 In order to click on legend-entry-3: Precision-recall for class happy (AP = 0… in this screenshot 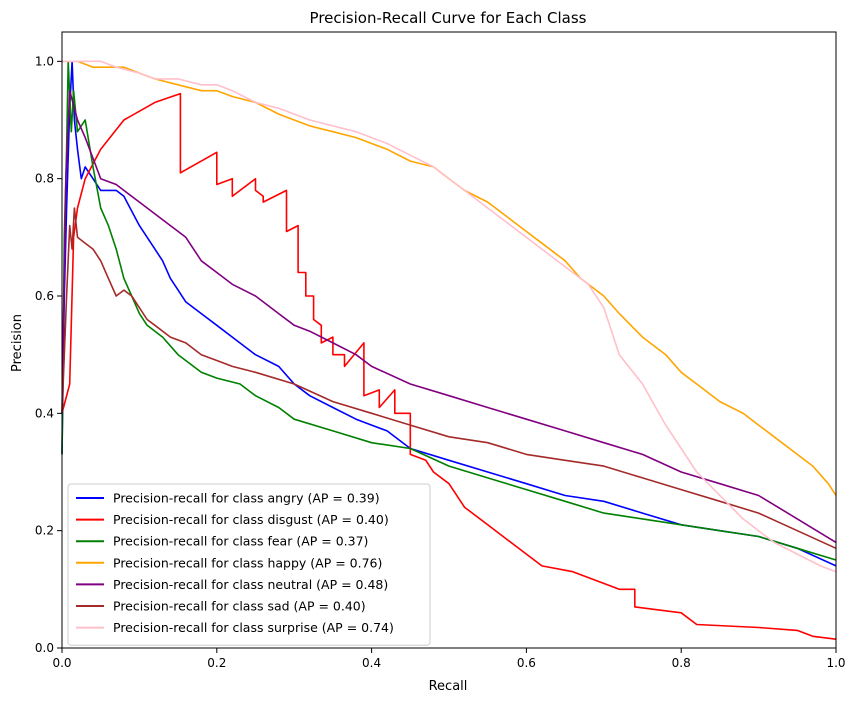, I will do `click(247, 562)`.